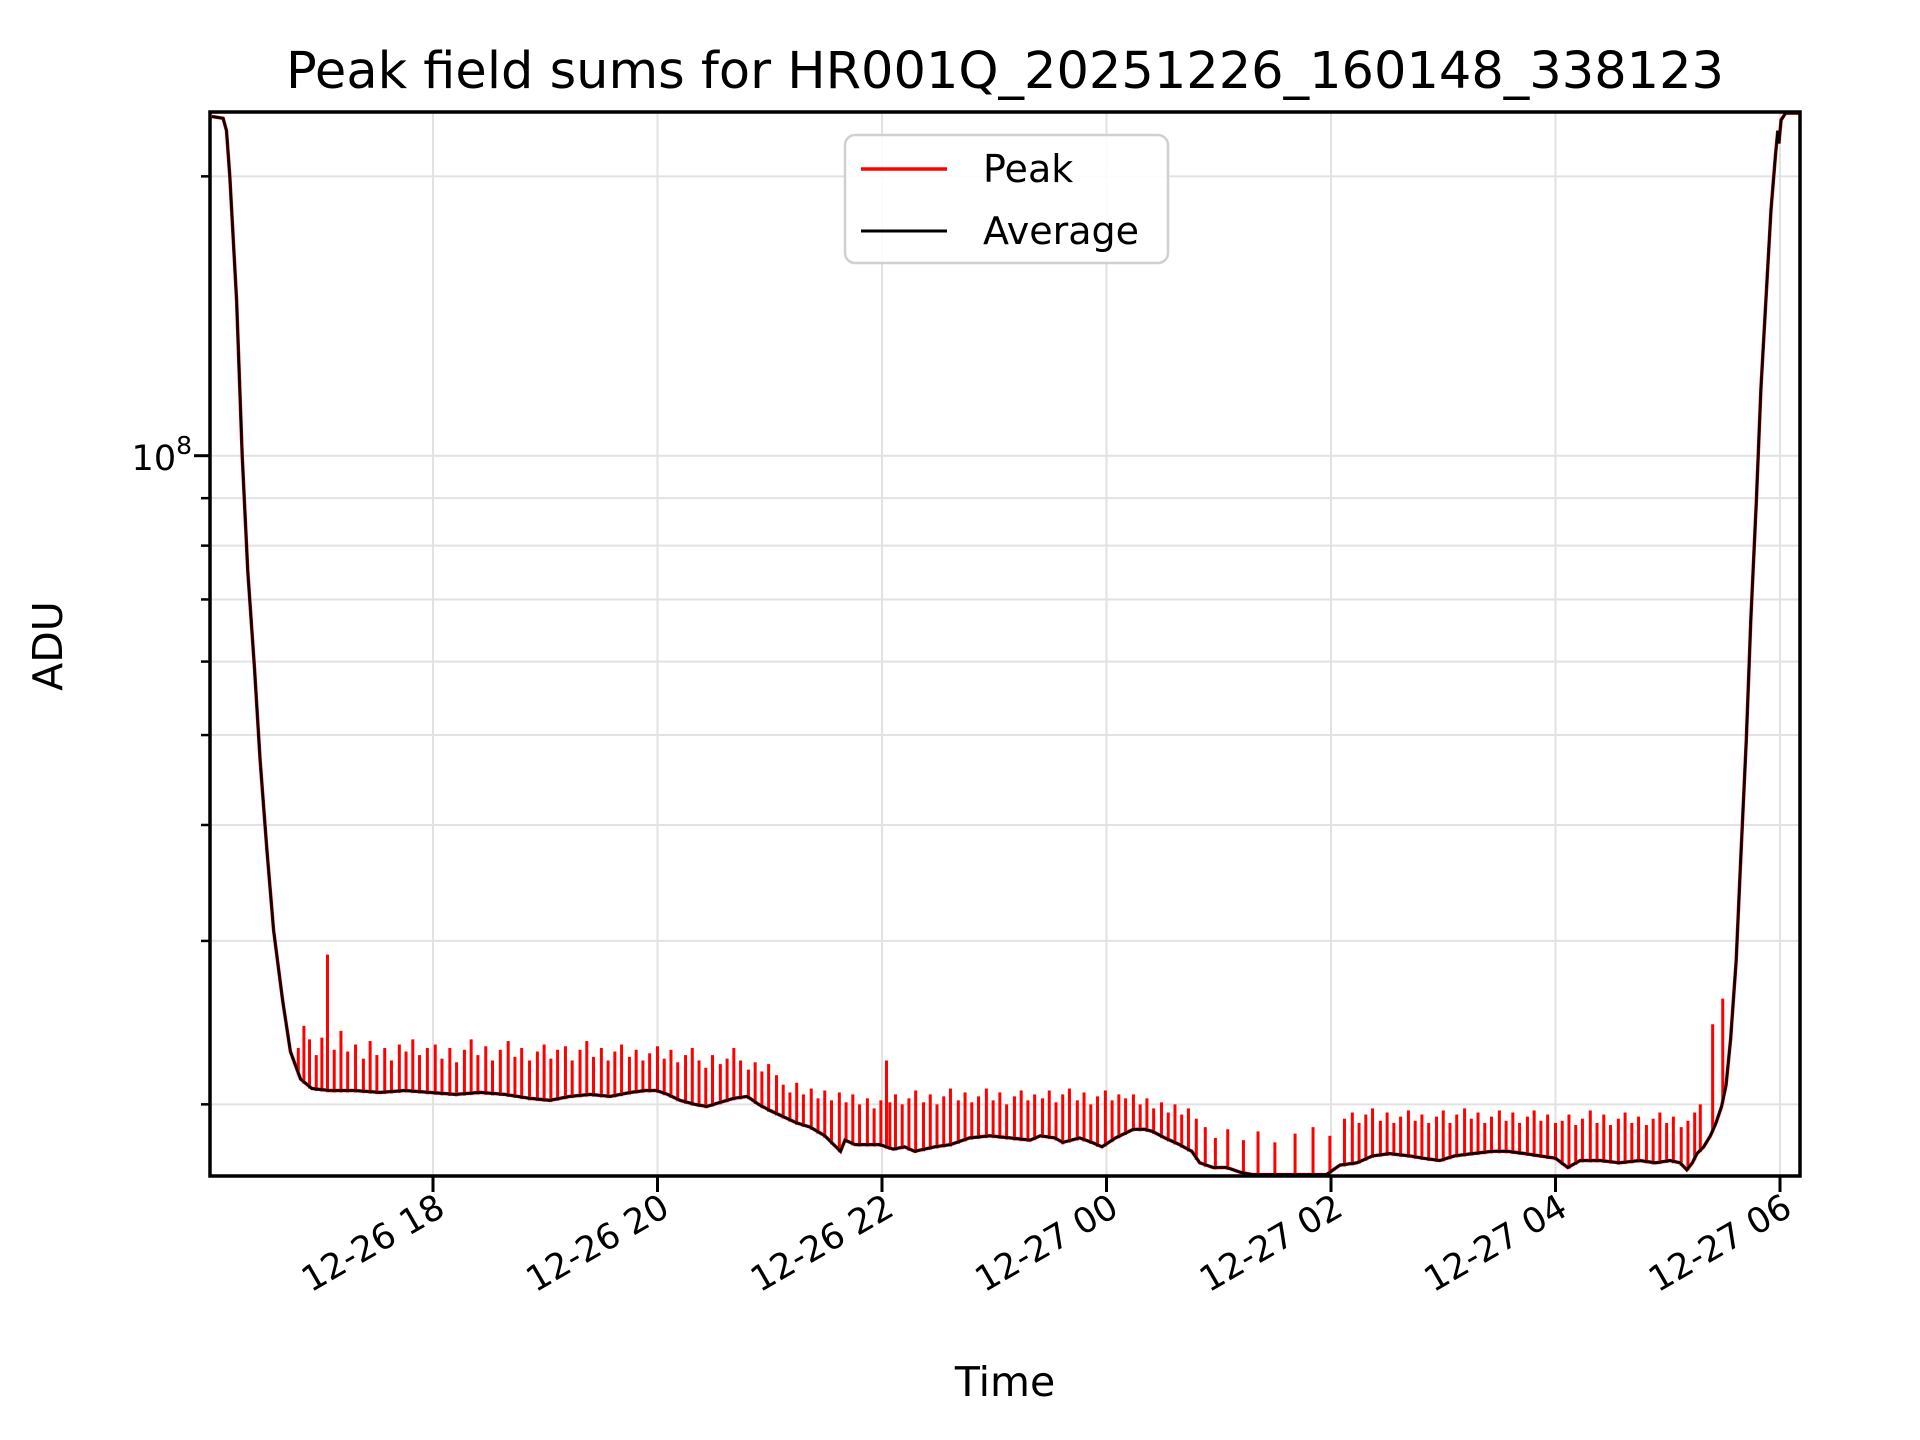 This screenshot has width=1920, height=1440. Describe the element at coordinates (1028, 169) in the screenshot. I see `legend-label-peak: Peak` at that location.